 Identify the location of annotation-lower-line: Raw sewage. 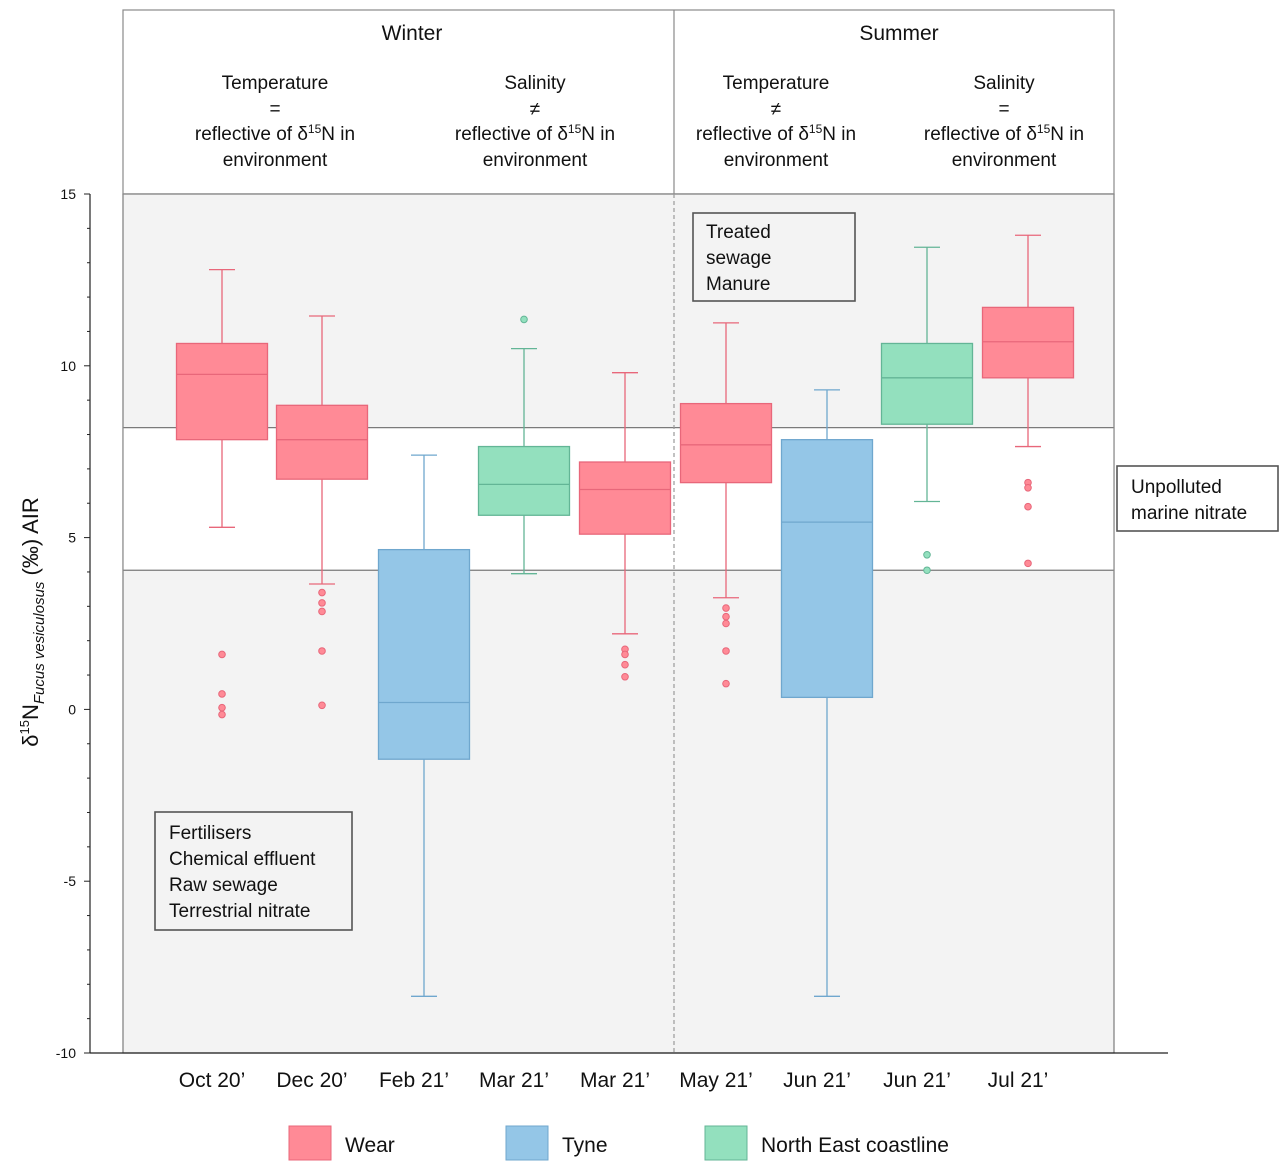
(223, 885).